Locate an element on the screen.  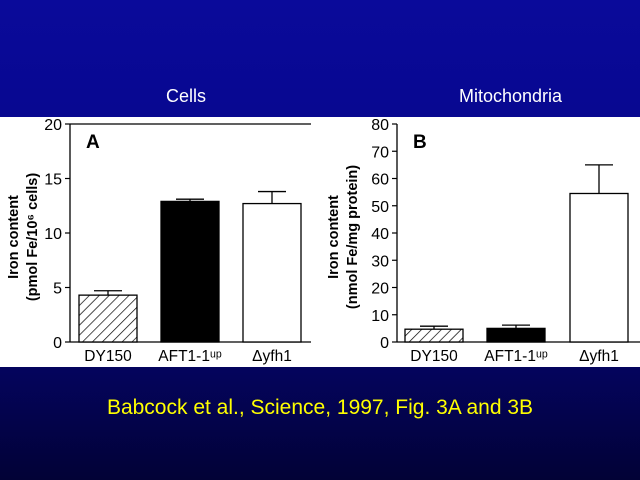
panel-title-cells: Cells is located at coordinates (186, 96).